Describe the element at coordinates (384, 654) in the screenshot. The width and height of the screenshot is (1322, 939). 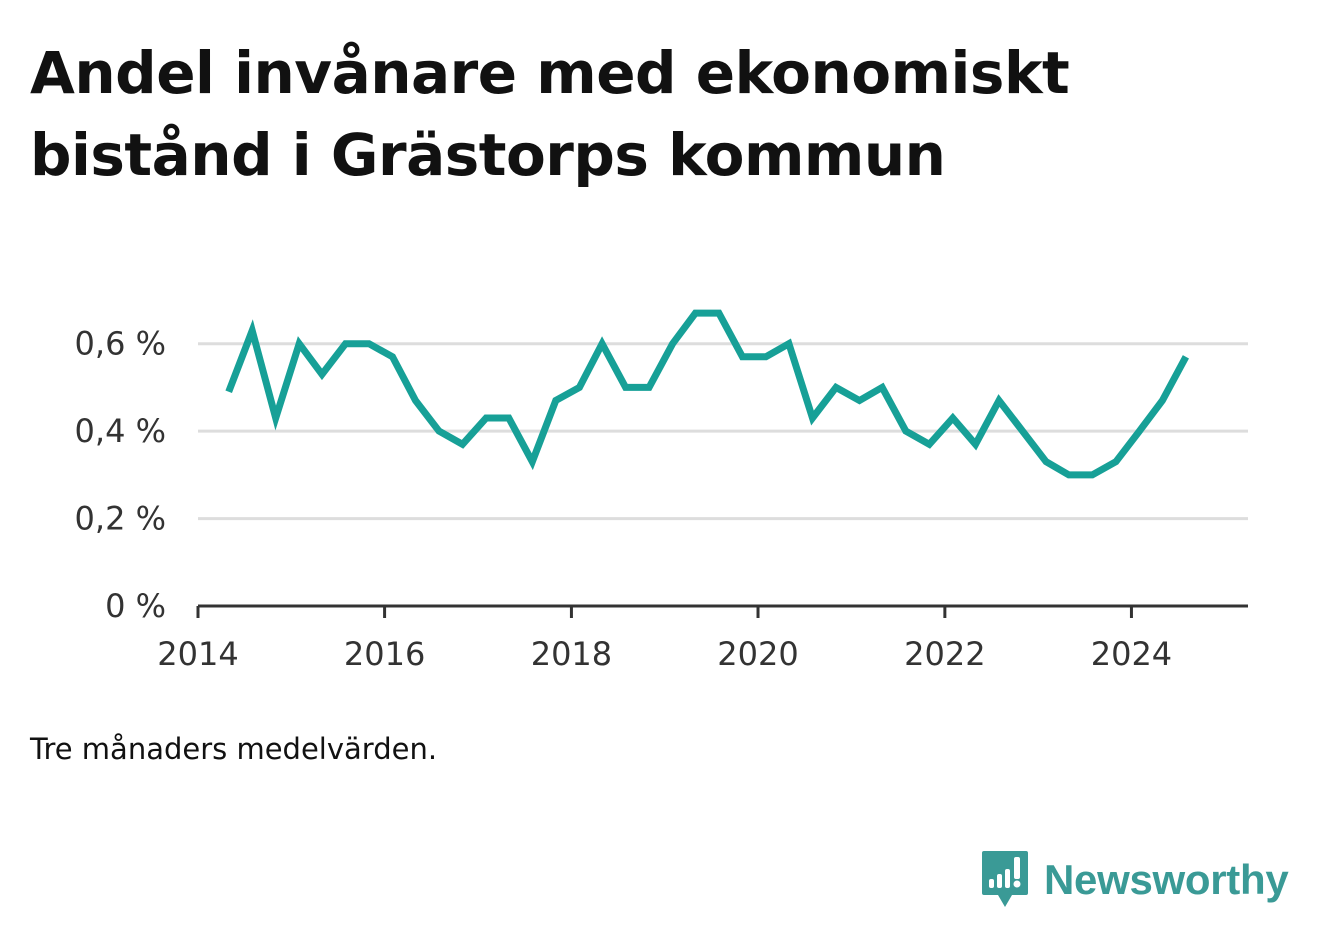
I see `x-tick-label: 2016` at that location.